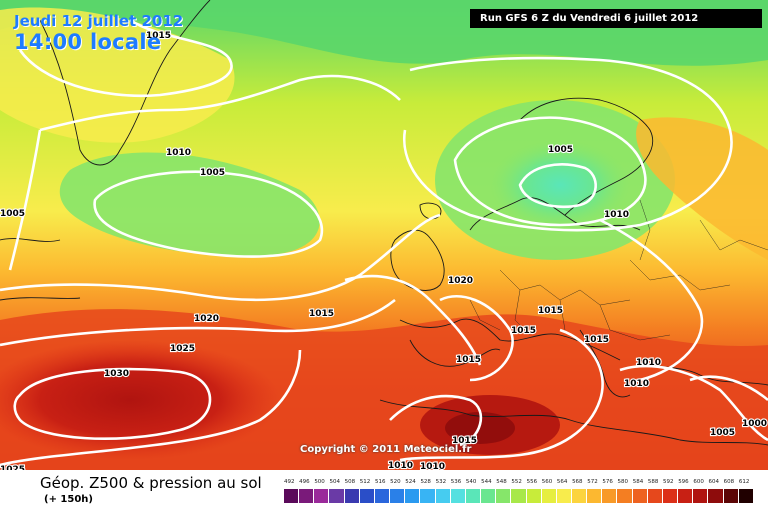 This screenshot has width=768, height=512. I want to click on run-info: Run GFS 6 Z du Vendredi 6 juillet 2012, so click(616, 18).